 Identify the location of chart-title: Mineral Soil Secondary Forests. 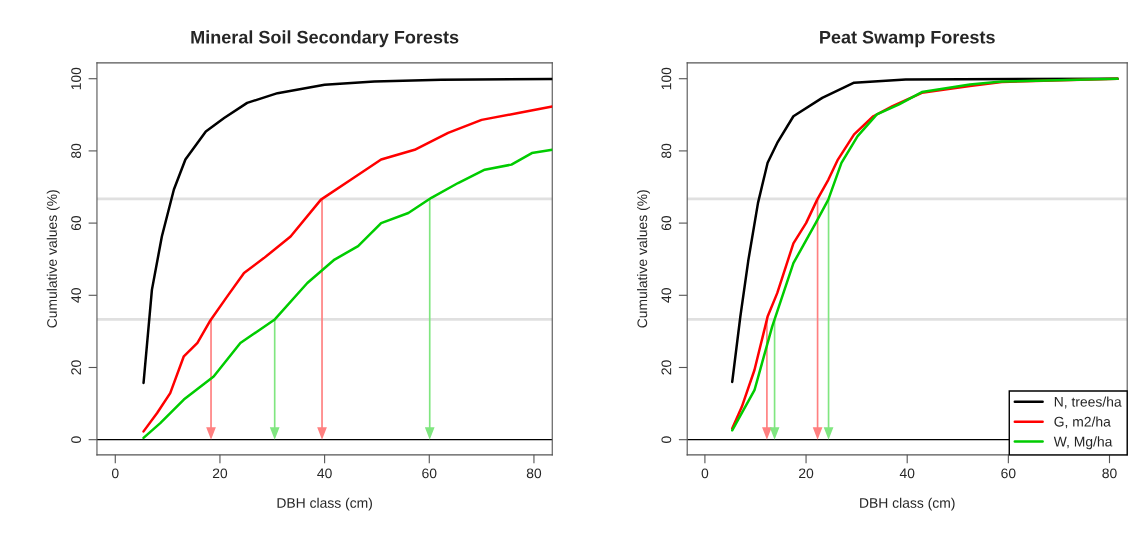
(325, 39).